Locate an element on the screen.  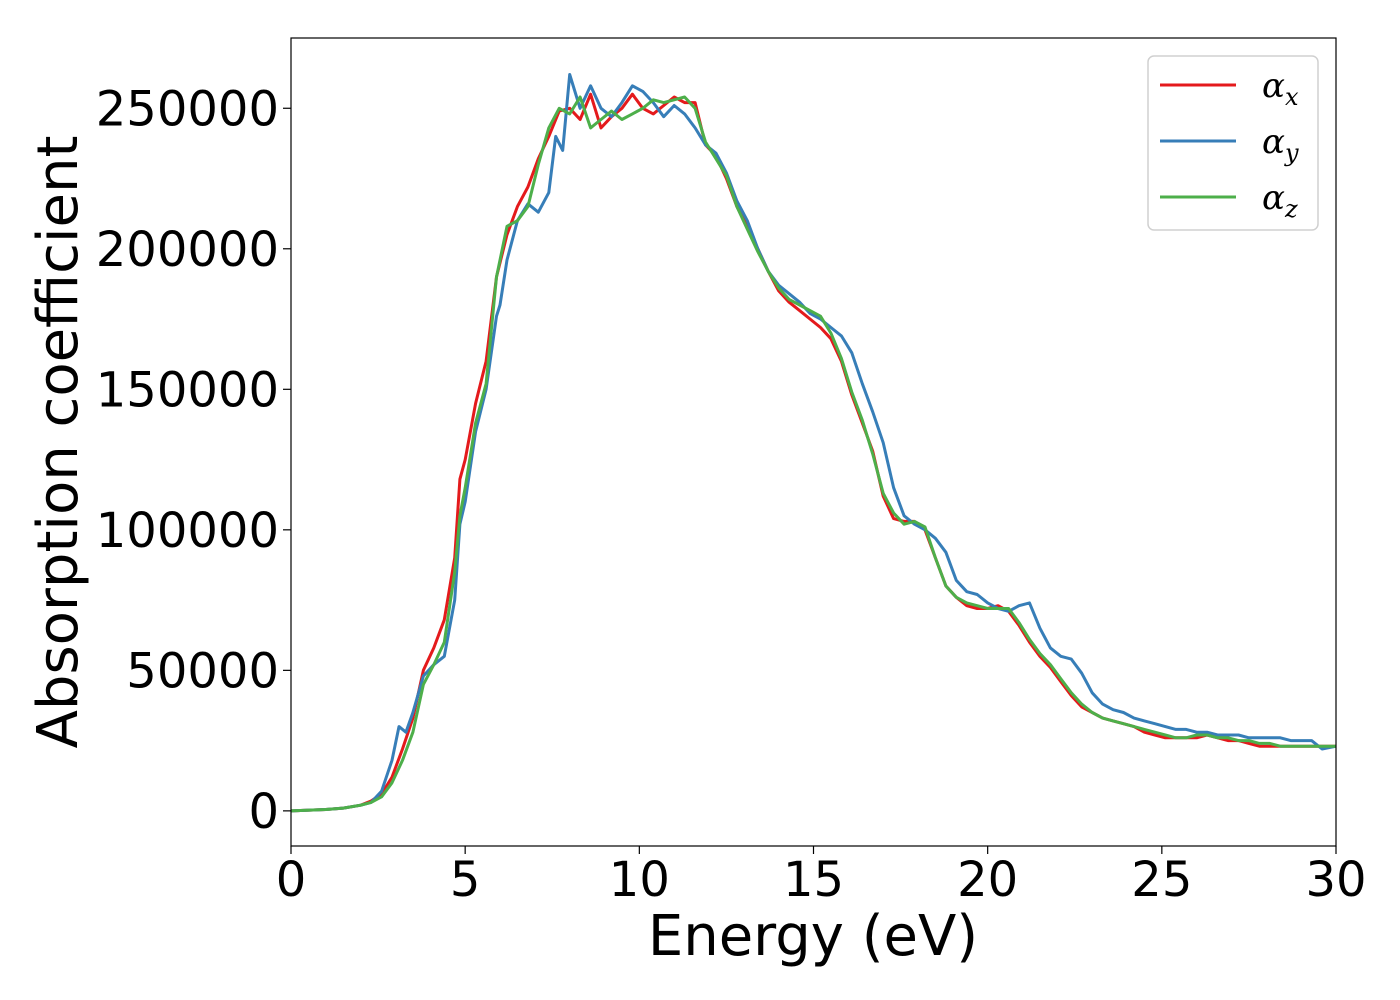
y-tick-label: 100000 is located at coordinates (187, 531).